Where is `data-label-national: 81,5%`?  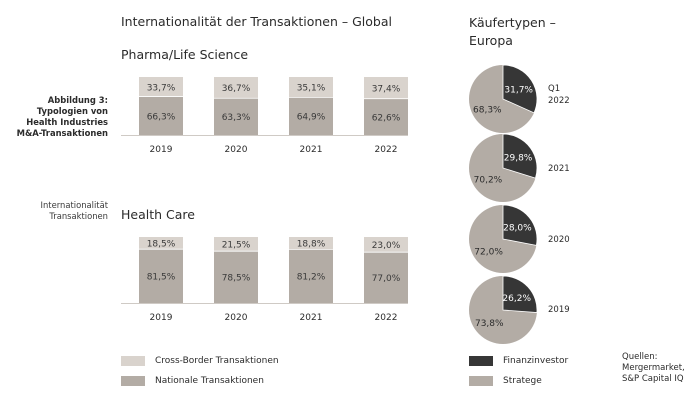 data-label-national: 81,5% is located at coordinates (161, 278).